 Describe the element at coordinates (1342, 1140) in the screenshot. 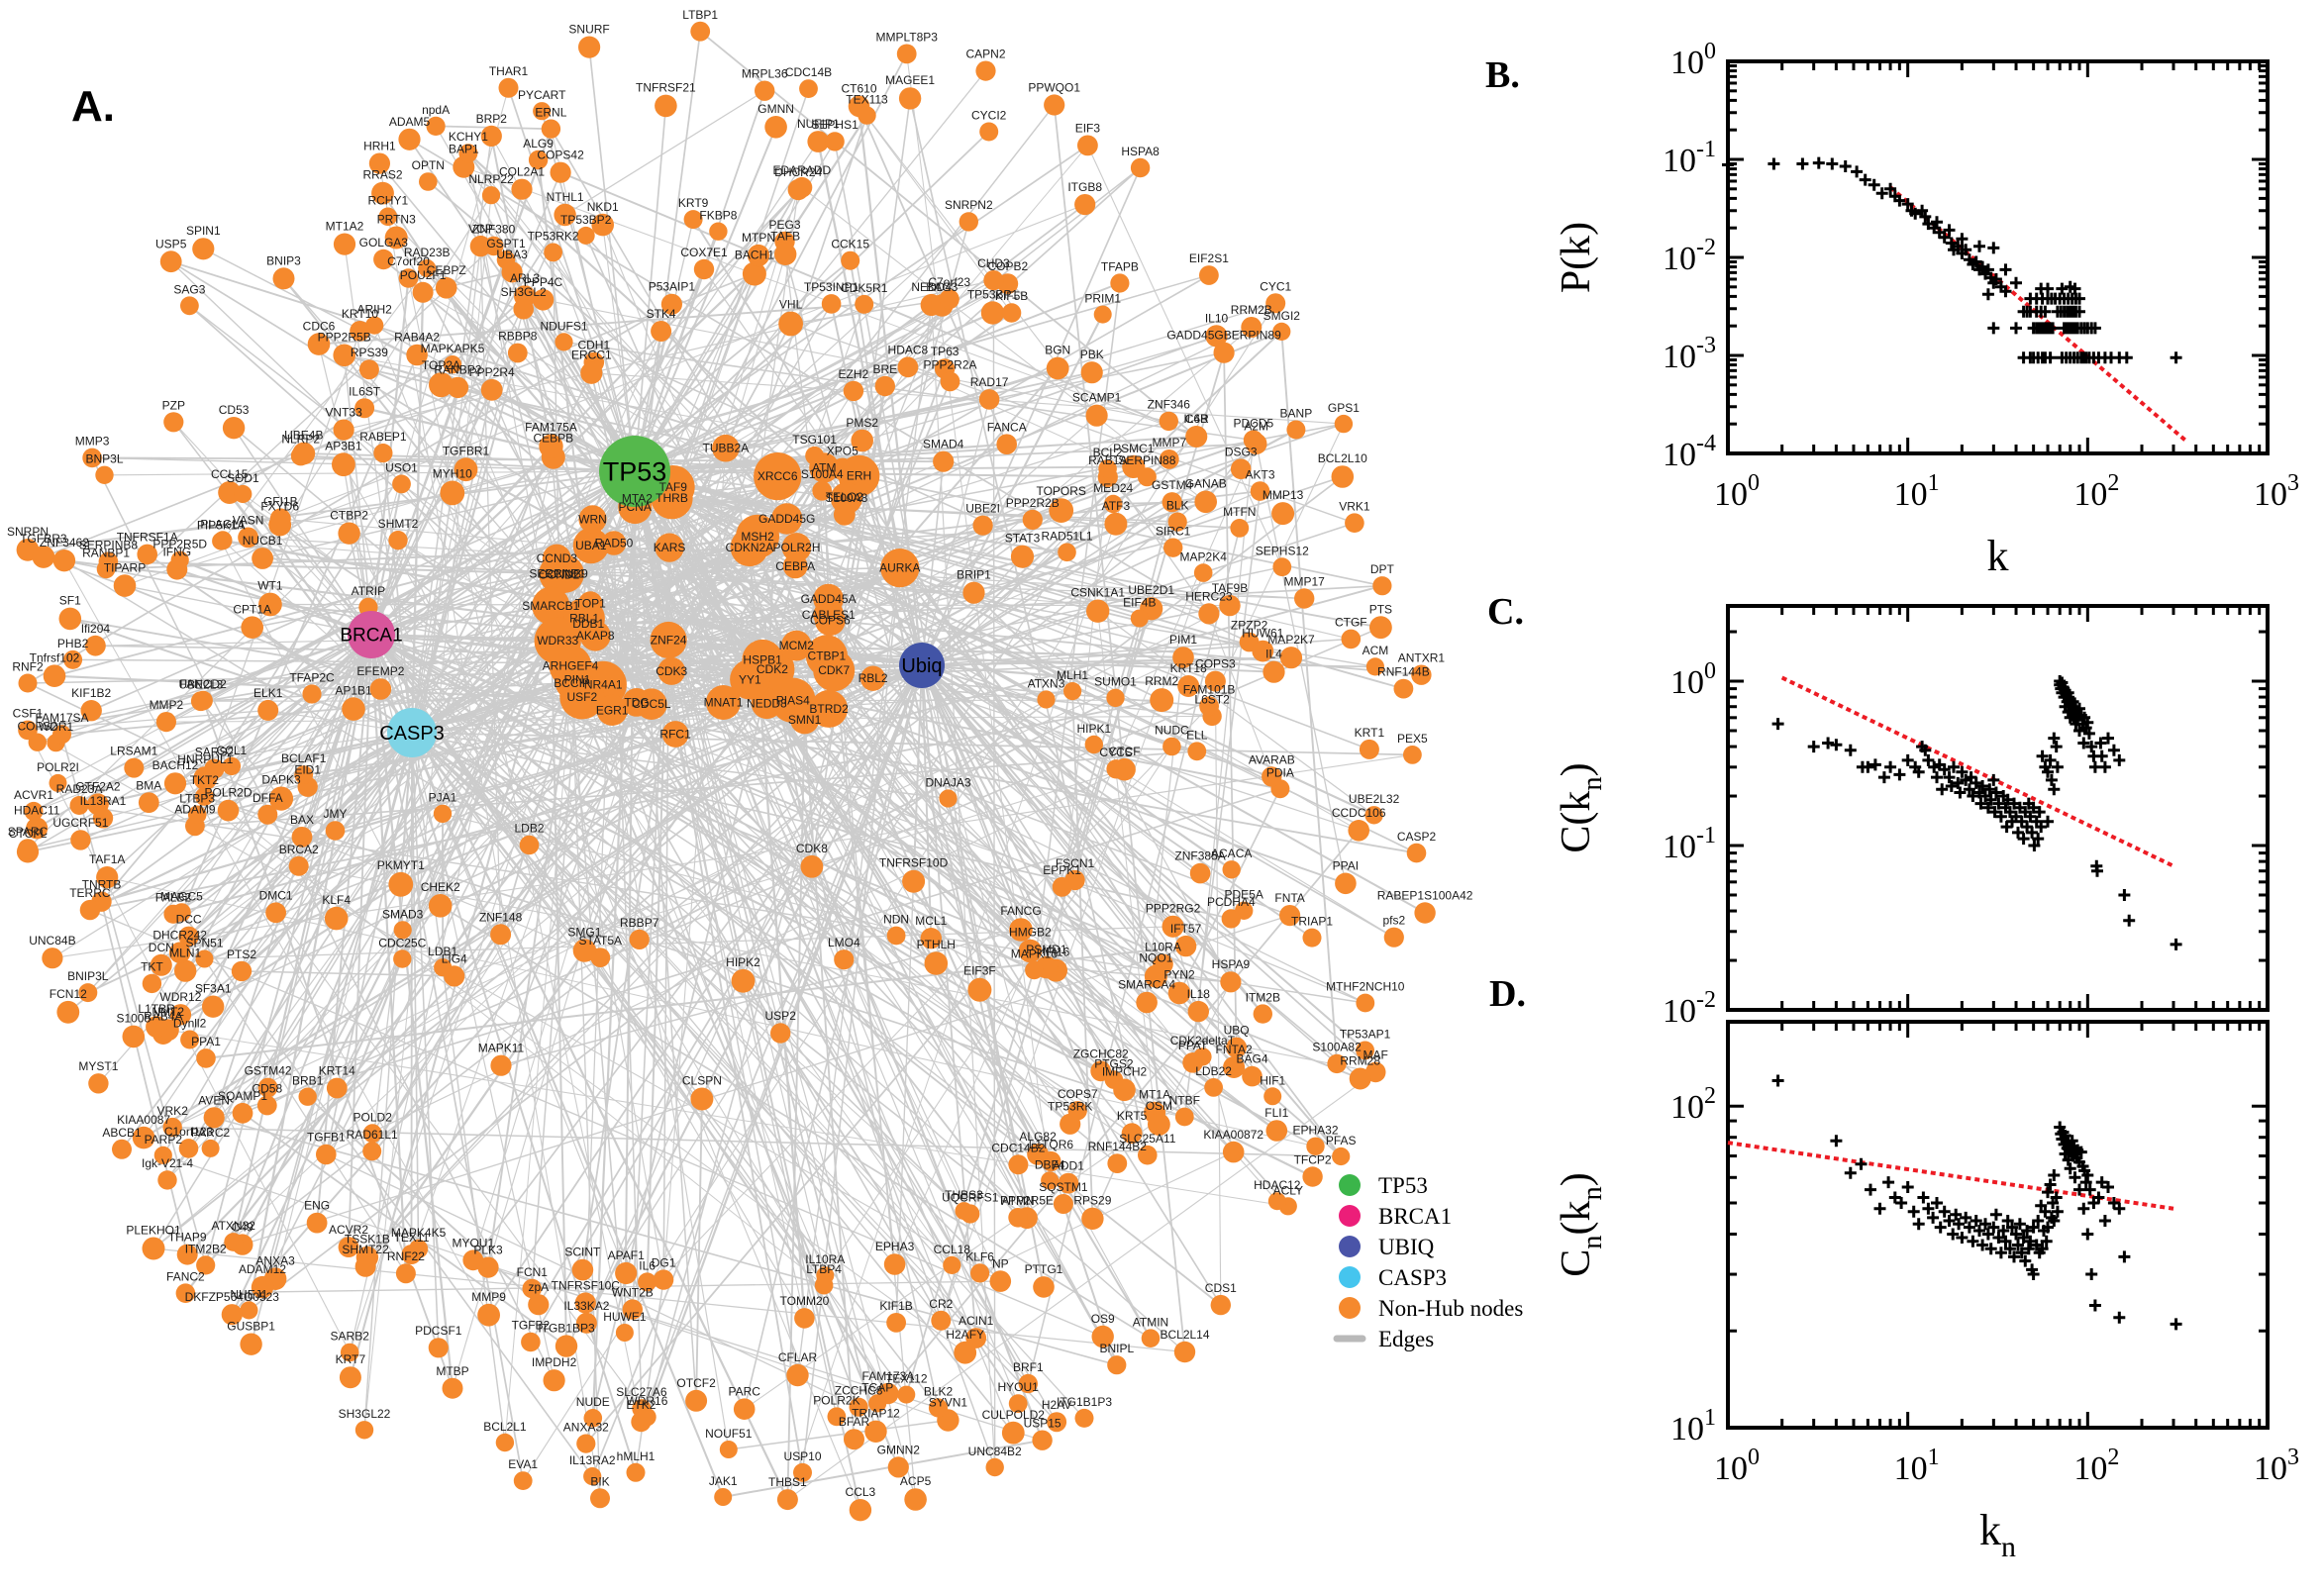

I see `network-node-label: PFAS` at that location.